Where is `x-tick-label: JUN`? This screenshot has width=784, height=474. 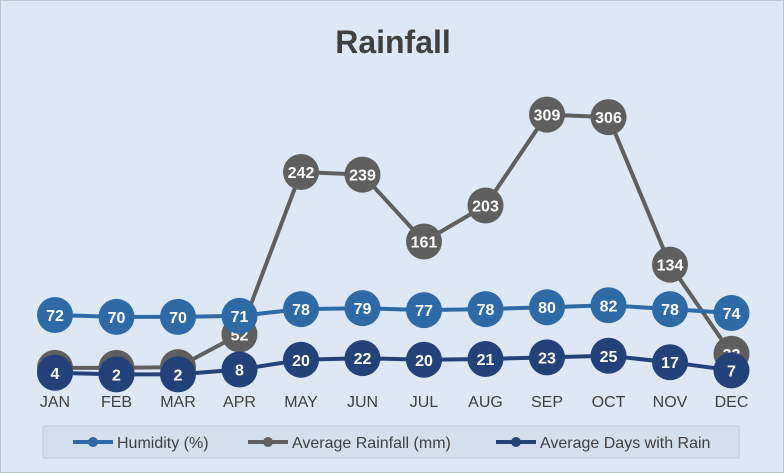
x-tick-label: JUN is located at coordinates (362, 402).